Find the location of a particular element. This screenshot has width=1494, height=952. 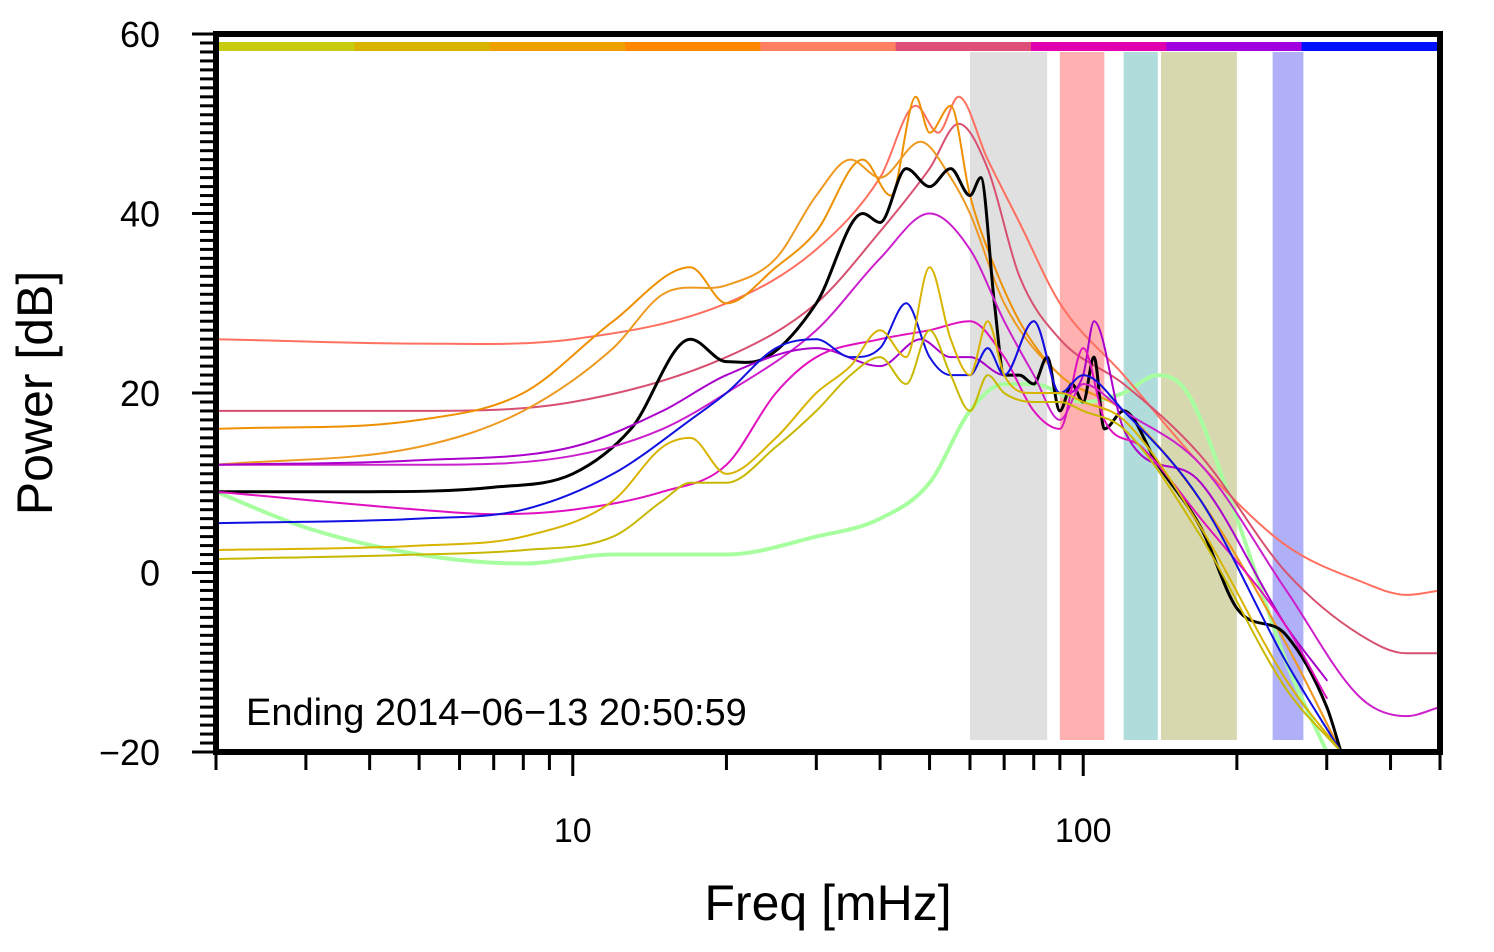

time-color-strip is located at coordinates (828, 46).